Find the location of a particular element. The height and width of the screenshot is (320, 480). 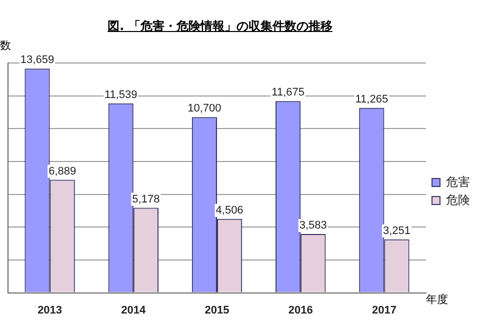

data-label: 11,265 is located at coordinates (371, 99).